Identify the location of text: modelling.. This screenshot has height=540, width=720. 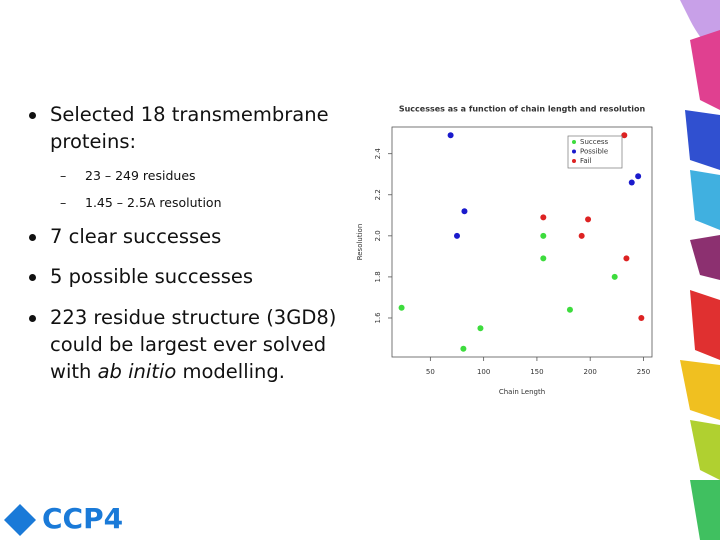
(230, 371).